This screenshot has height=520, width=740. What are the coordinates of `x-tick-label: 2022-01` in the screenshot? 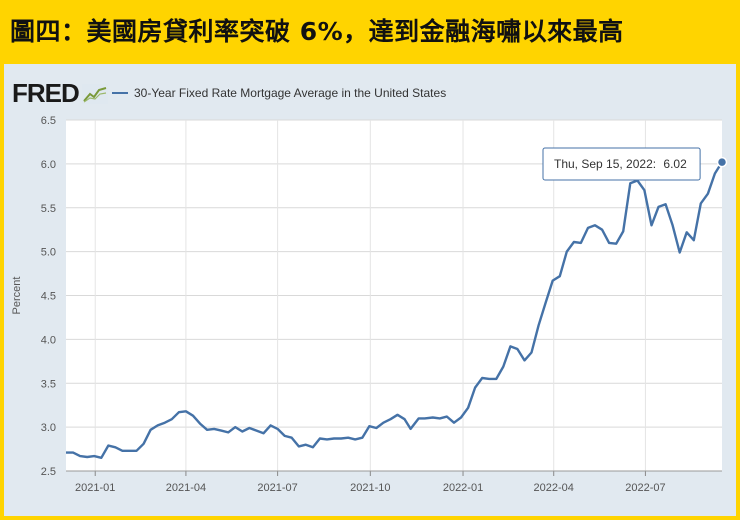 It's located at (463, 488).